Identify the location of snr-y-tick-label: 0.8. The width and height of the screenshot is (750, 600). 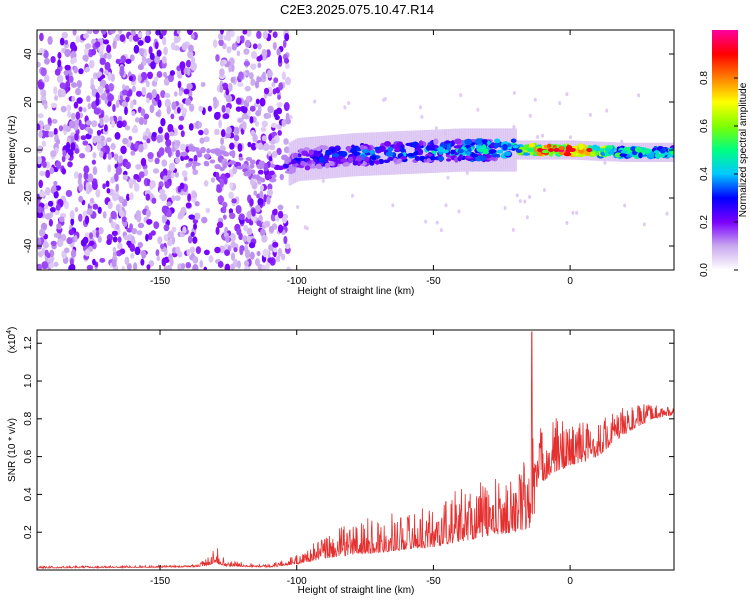
(28, 418).